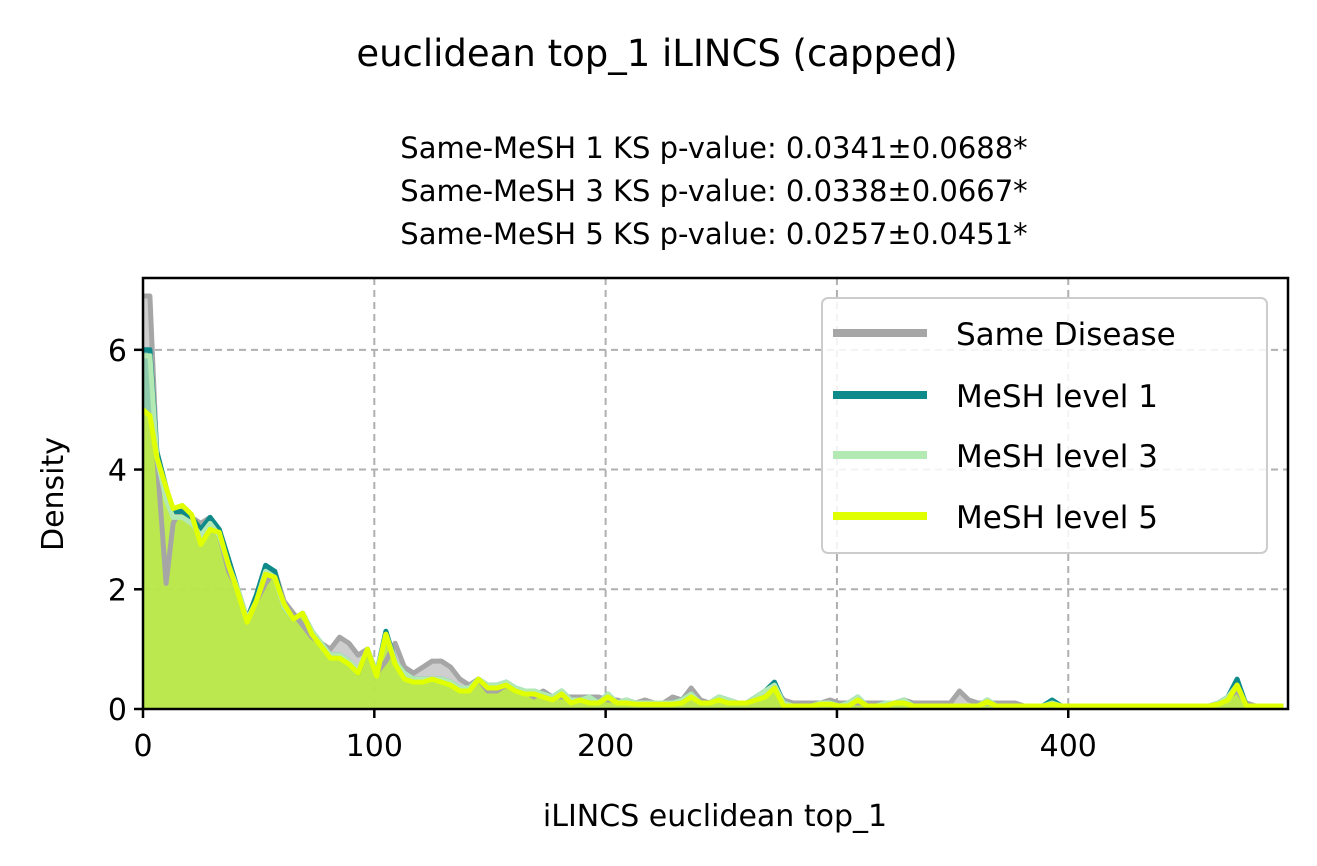 The height and width of the screenshot is (866, 1317). What do you see at coordinates (1057, 518) in the screenshot?
I see `legend-label-mesh-level-5: MeSH level 5` at bounding box center [1057, 518].